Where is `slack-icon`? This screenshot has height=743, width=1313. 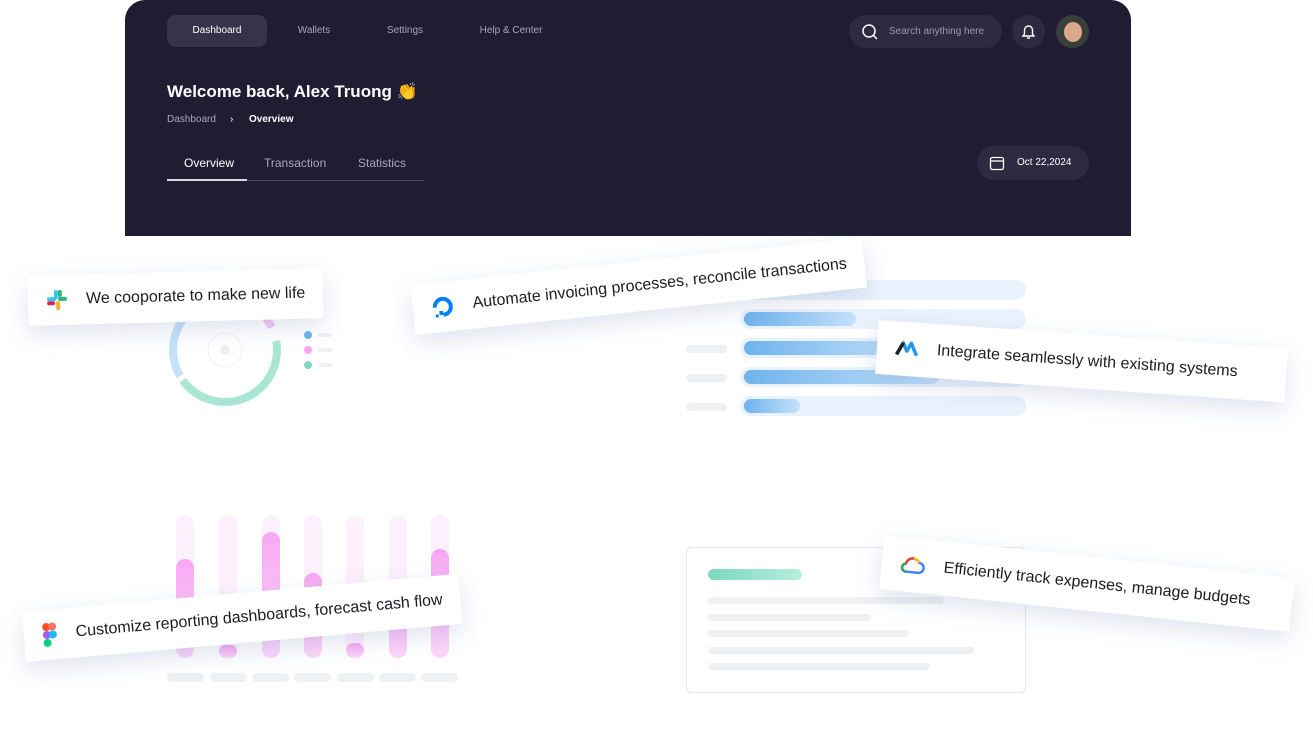 slack-icon is located at coordinates (57, 300).